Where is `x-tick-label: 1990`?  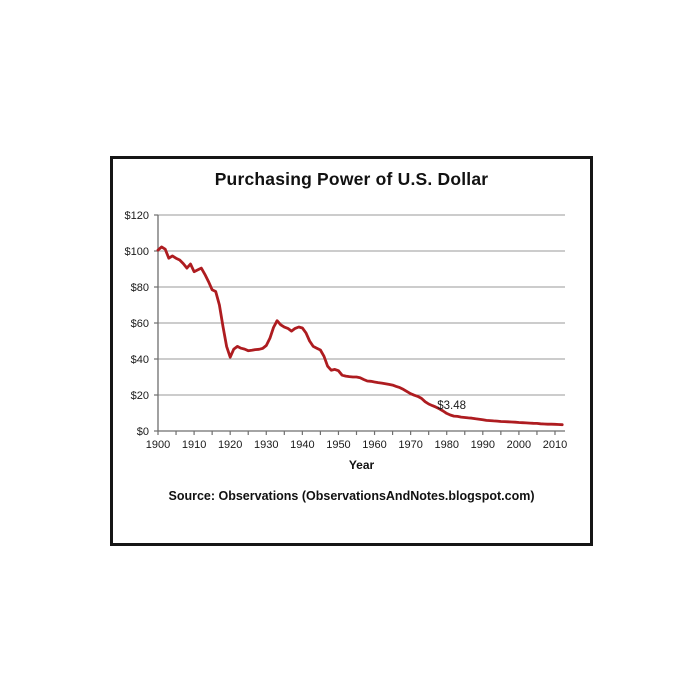
x-tick-label: 1990 is located at coordinates (483, 445).